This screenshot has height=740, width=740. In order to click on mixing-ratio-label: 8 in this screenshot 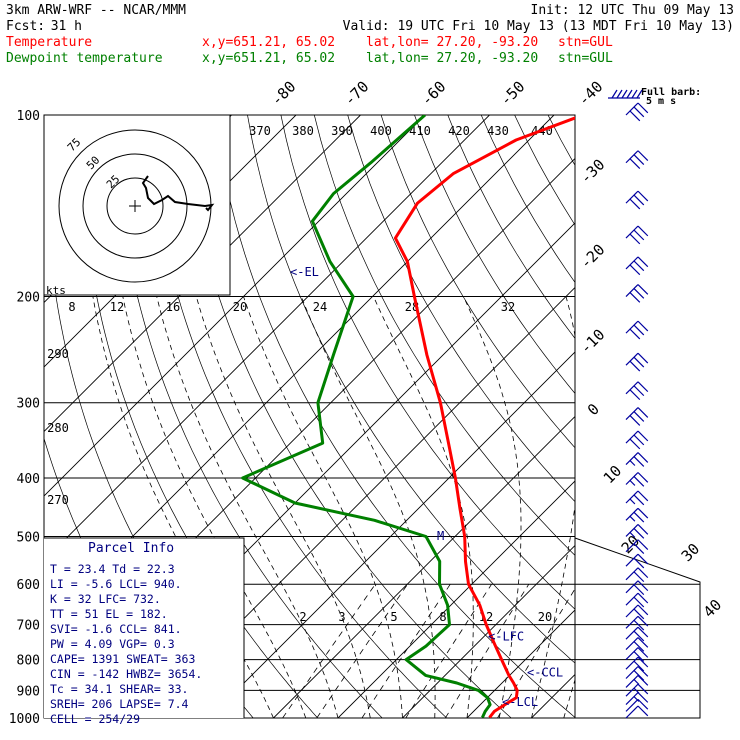, I will do `click(442, 617)`.